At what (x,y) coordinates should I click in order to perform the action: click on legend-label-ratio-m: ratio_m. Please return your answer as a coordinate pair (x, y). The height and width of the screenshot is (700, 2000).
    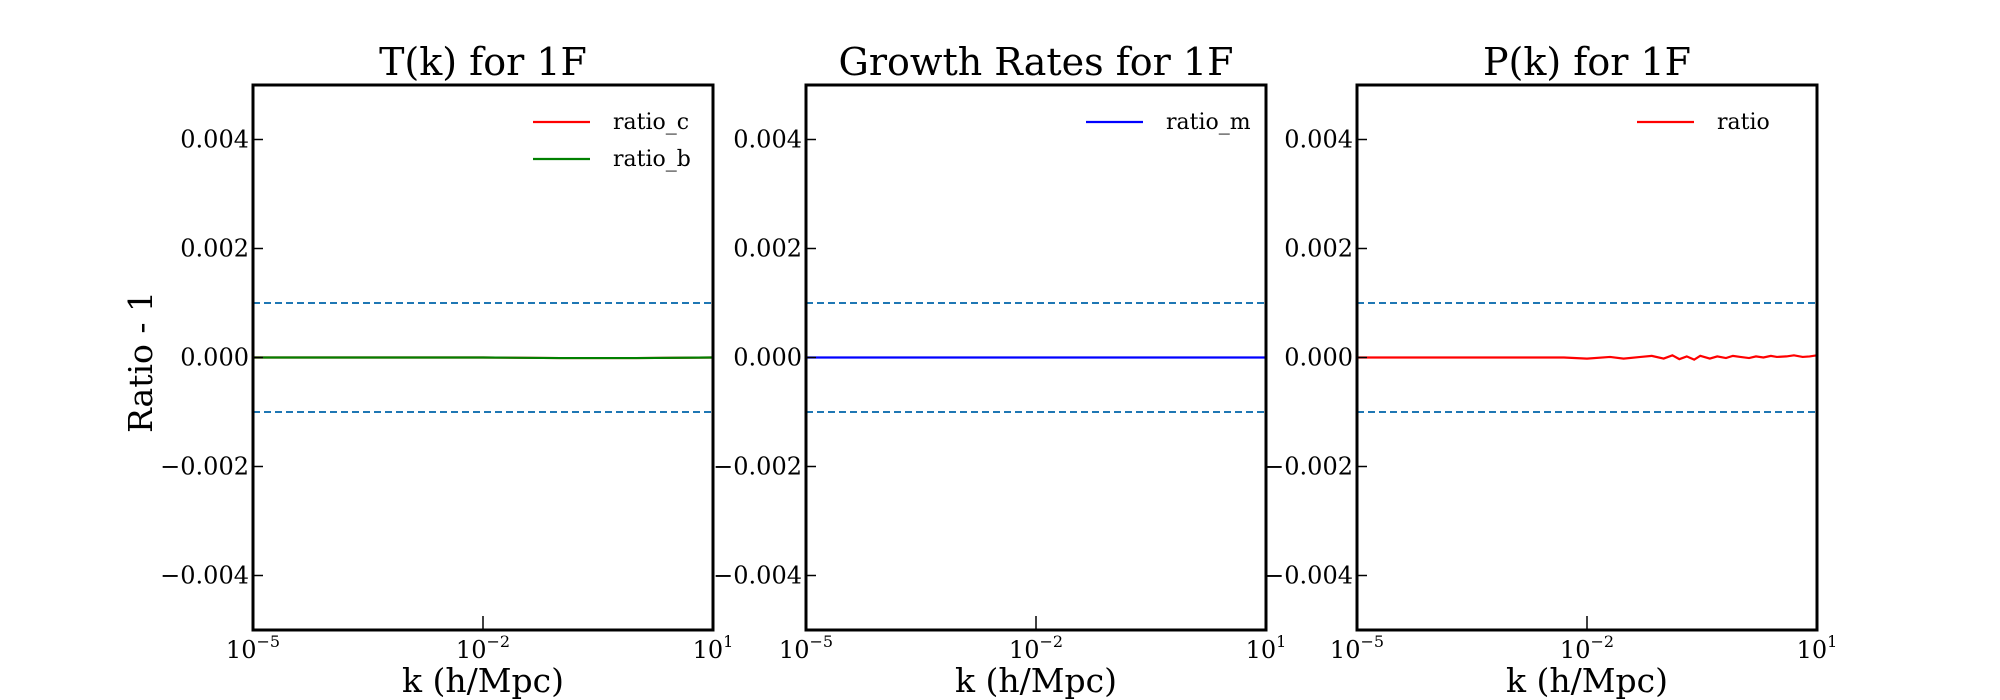
    Looking at the image, I should click on (1208, 122).